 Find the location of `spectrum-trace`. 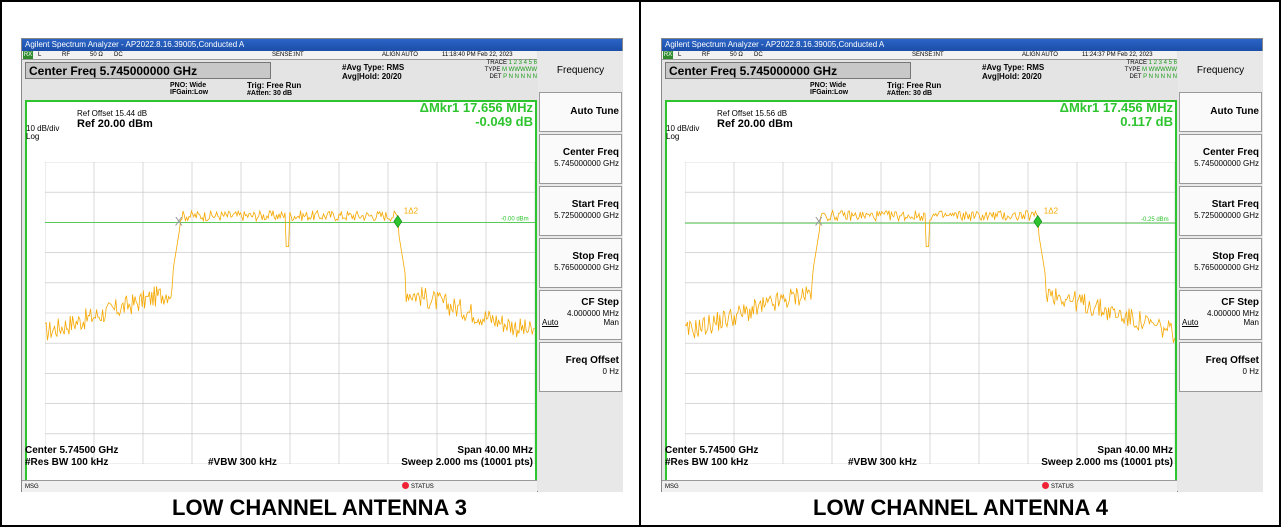

spectrum-trace is located at coordinates (290, 275).